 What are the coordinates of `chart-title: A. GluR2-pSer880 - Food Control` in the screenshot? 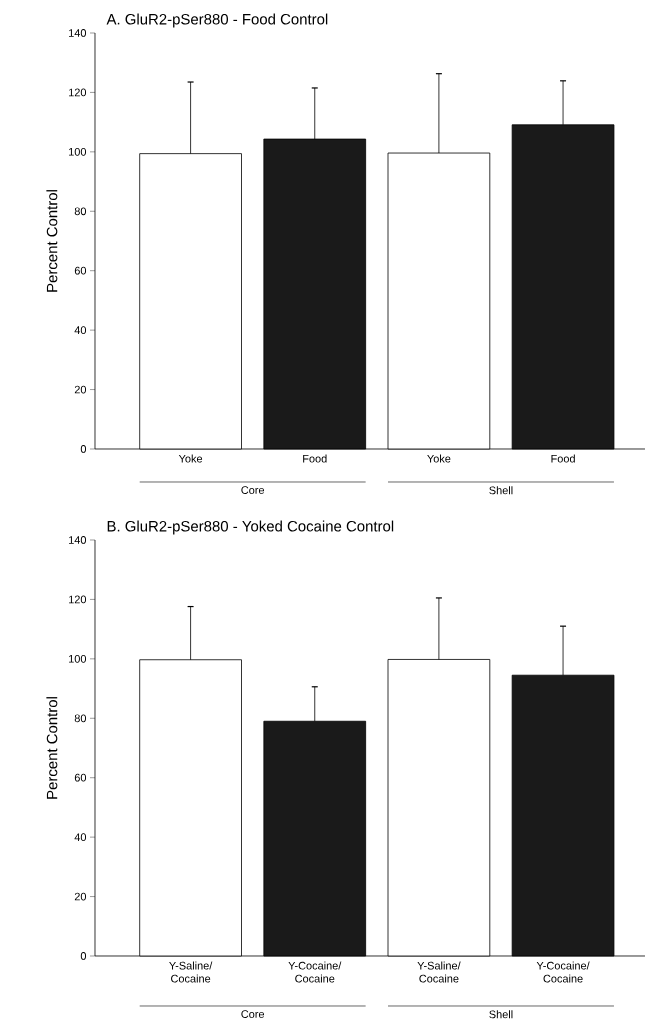 It's located at (217, 20).